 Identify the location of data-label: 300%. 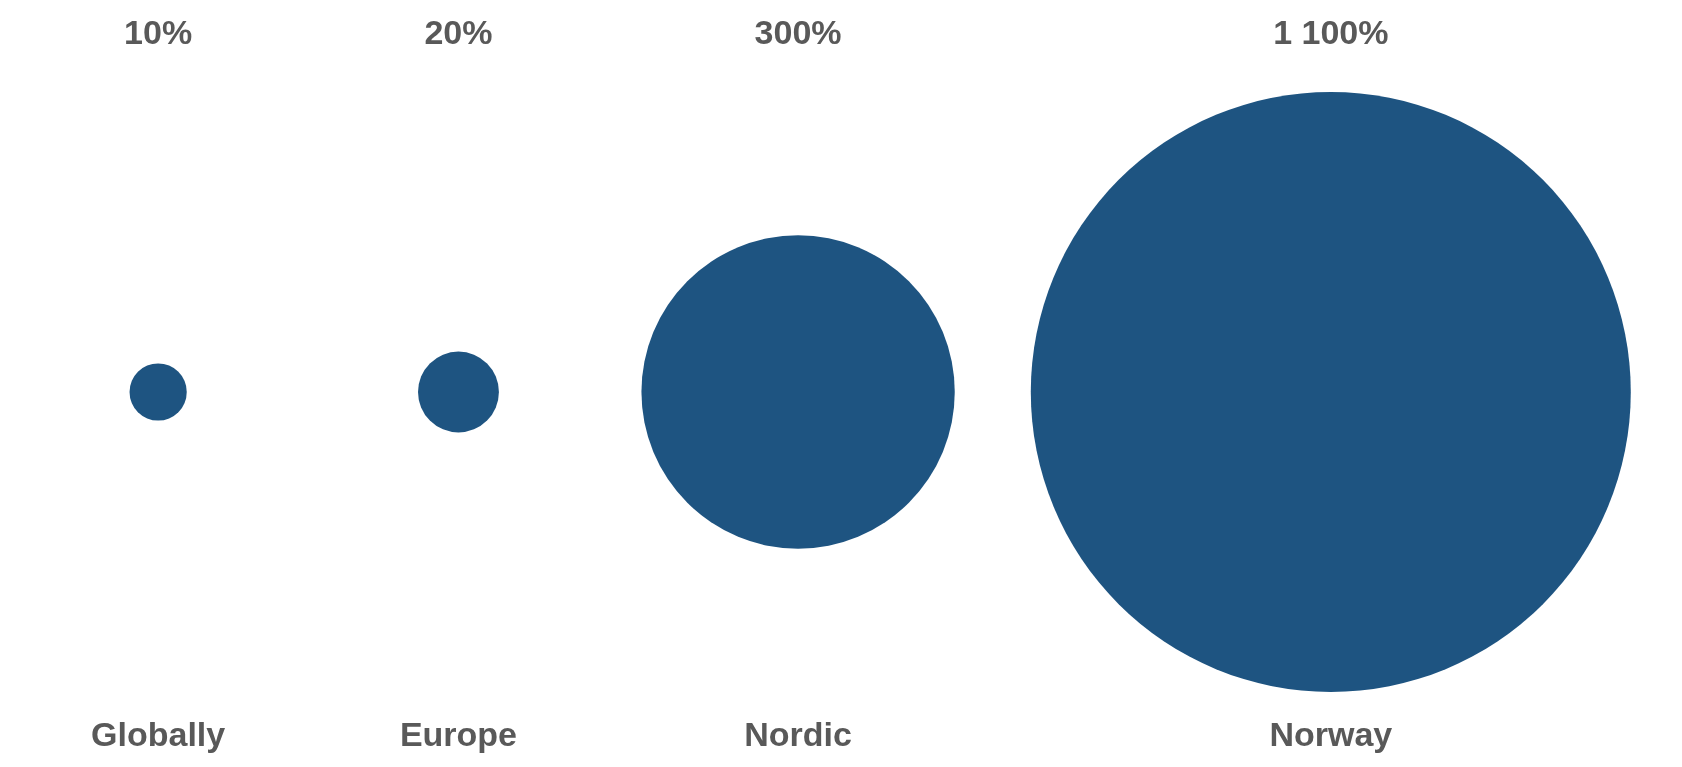
(798, 32).